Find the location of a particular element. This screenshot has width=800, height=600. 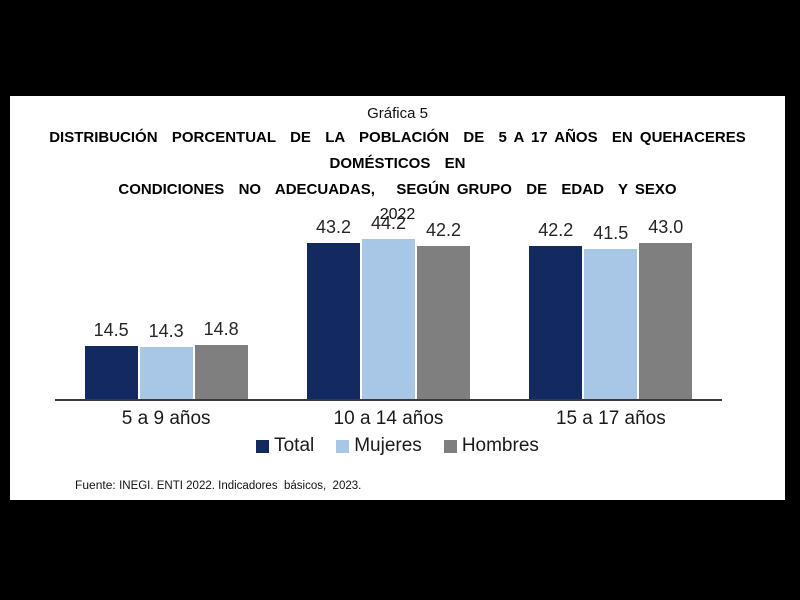

bar-column-mujeres: 44.2 is located at coordinates (388, 306).